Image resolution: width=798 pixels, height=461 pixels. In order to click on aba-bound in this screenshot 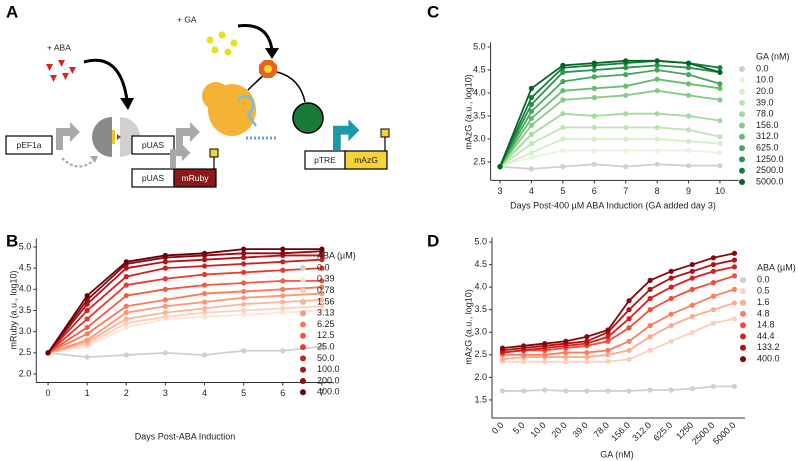, I will do `click(119, 137)`.